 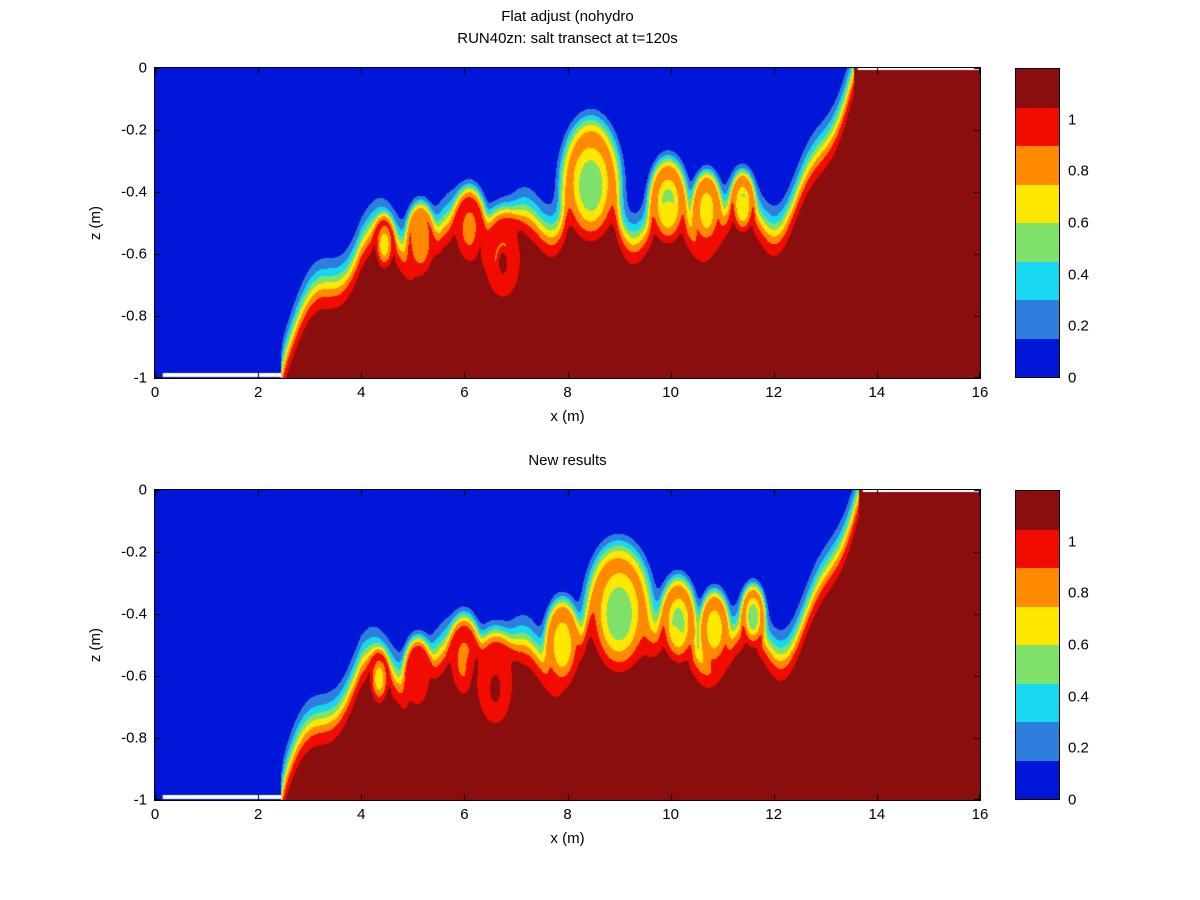 I want to click on subplot-title: RUN40zn: salt transect at t=120s, so click(x=567, y=38).